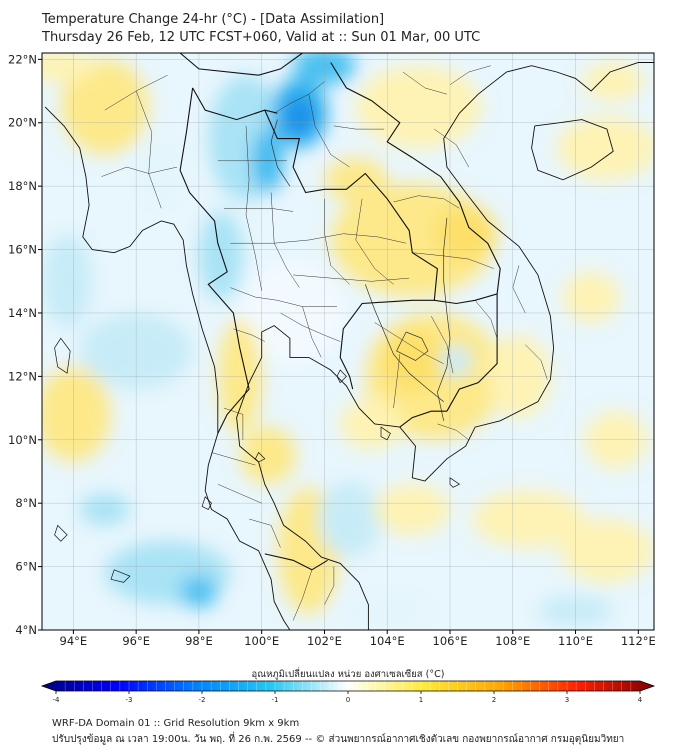 This screenshot has width=676, height=756. What do you see at coordinates (26, 567) in the screenshot?
I see `lat-tick-label: 6°N` at bounding box center [26, 567].